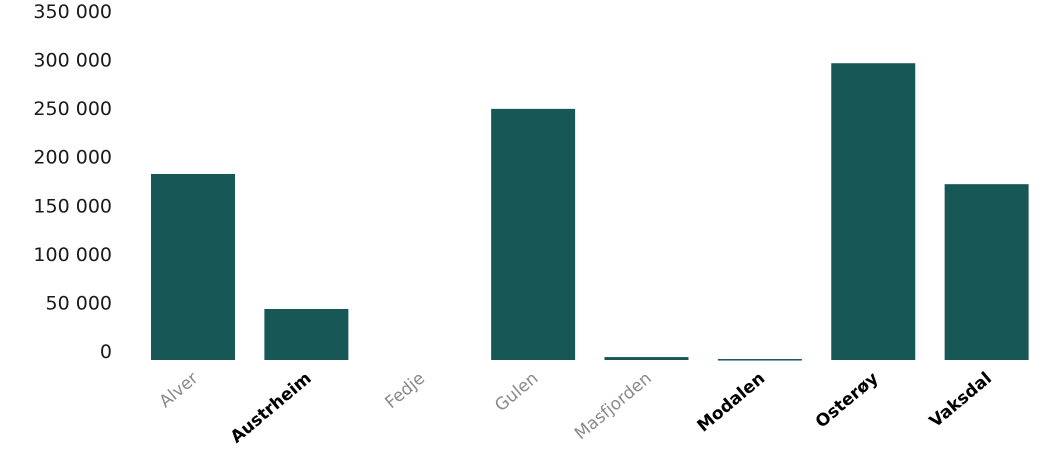 The height and width of the screenshot is (474, 1051). What do you see at coordinates (72, 12) in the screenshot?
I see `y-tick-label: 350 000` at bounding box center [72, 12].